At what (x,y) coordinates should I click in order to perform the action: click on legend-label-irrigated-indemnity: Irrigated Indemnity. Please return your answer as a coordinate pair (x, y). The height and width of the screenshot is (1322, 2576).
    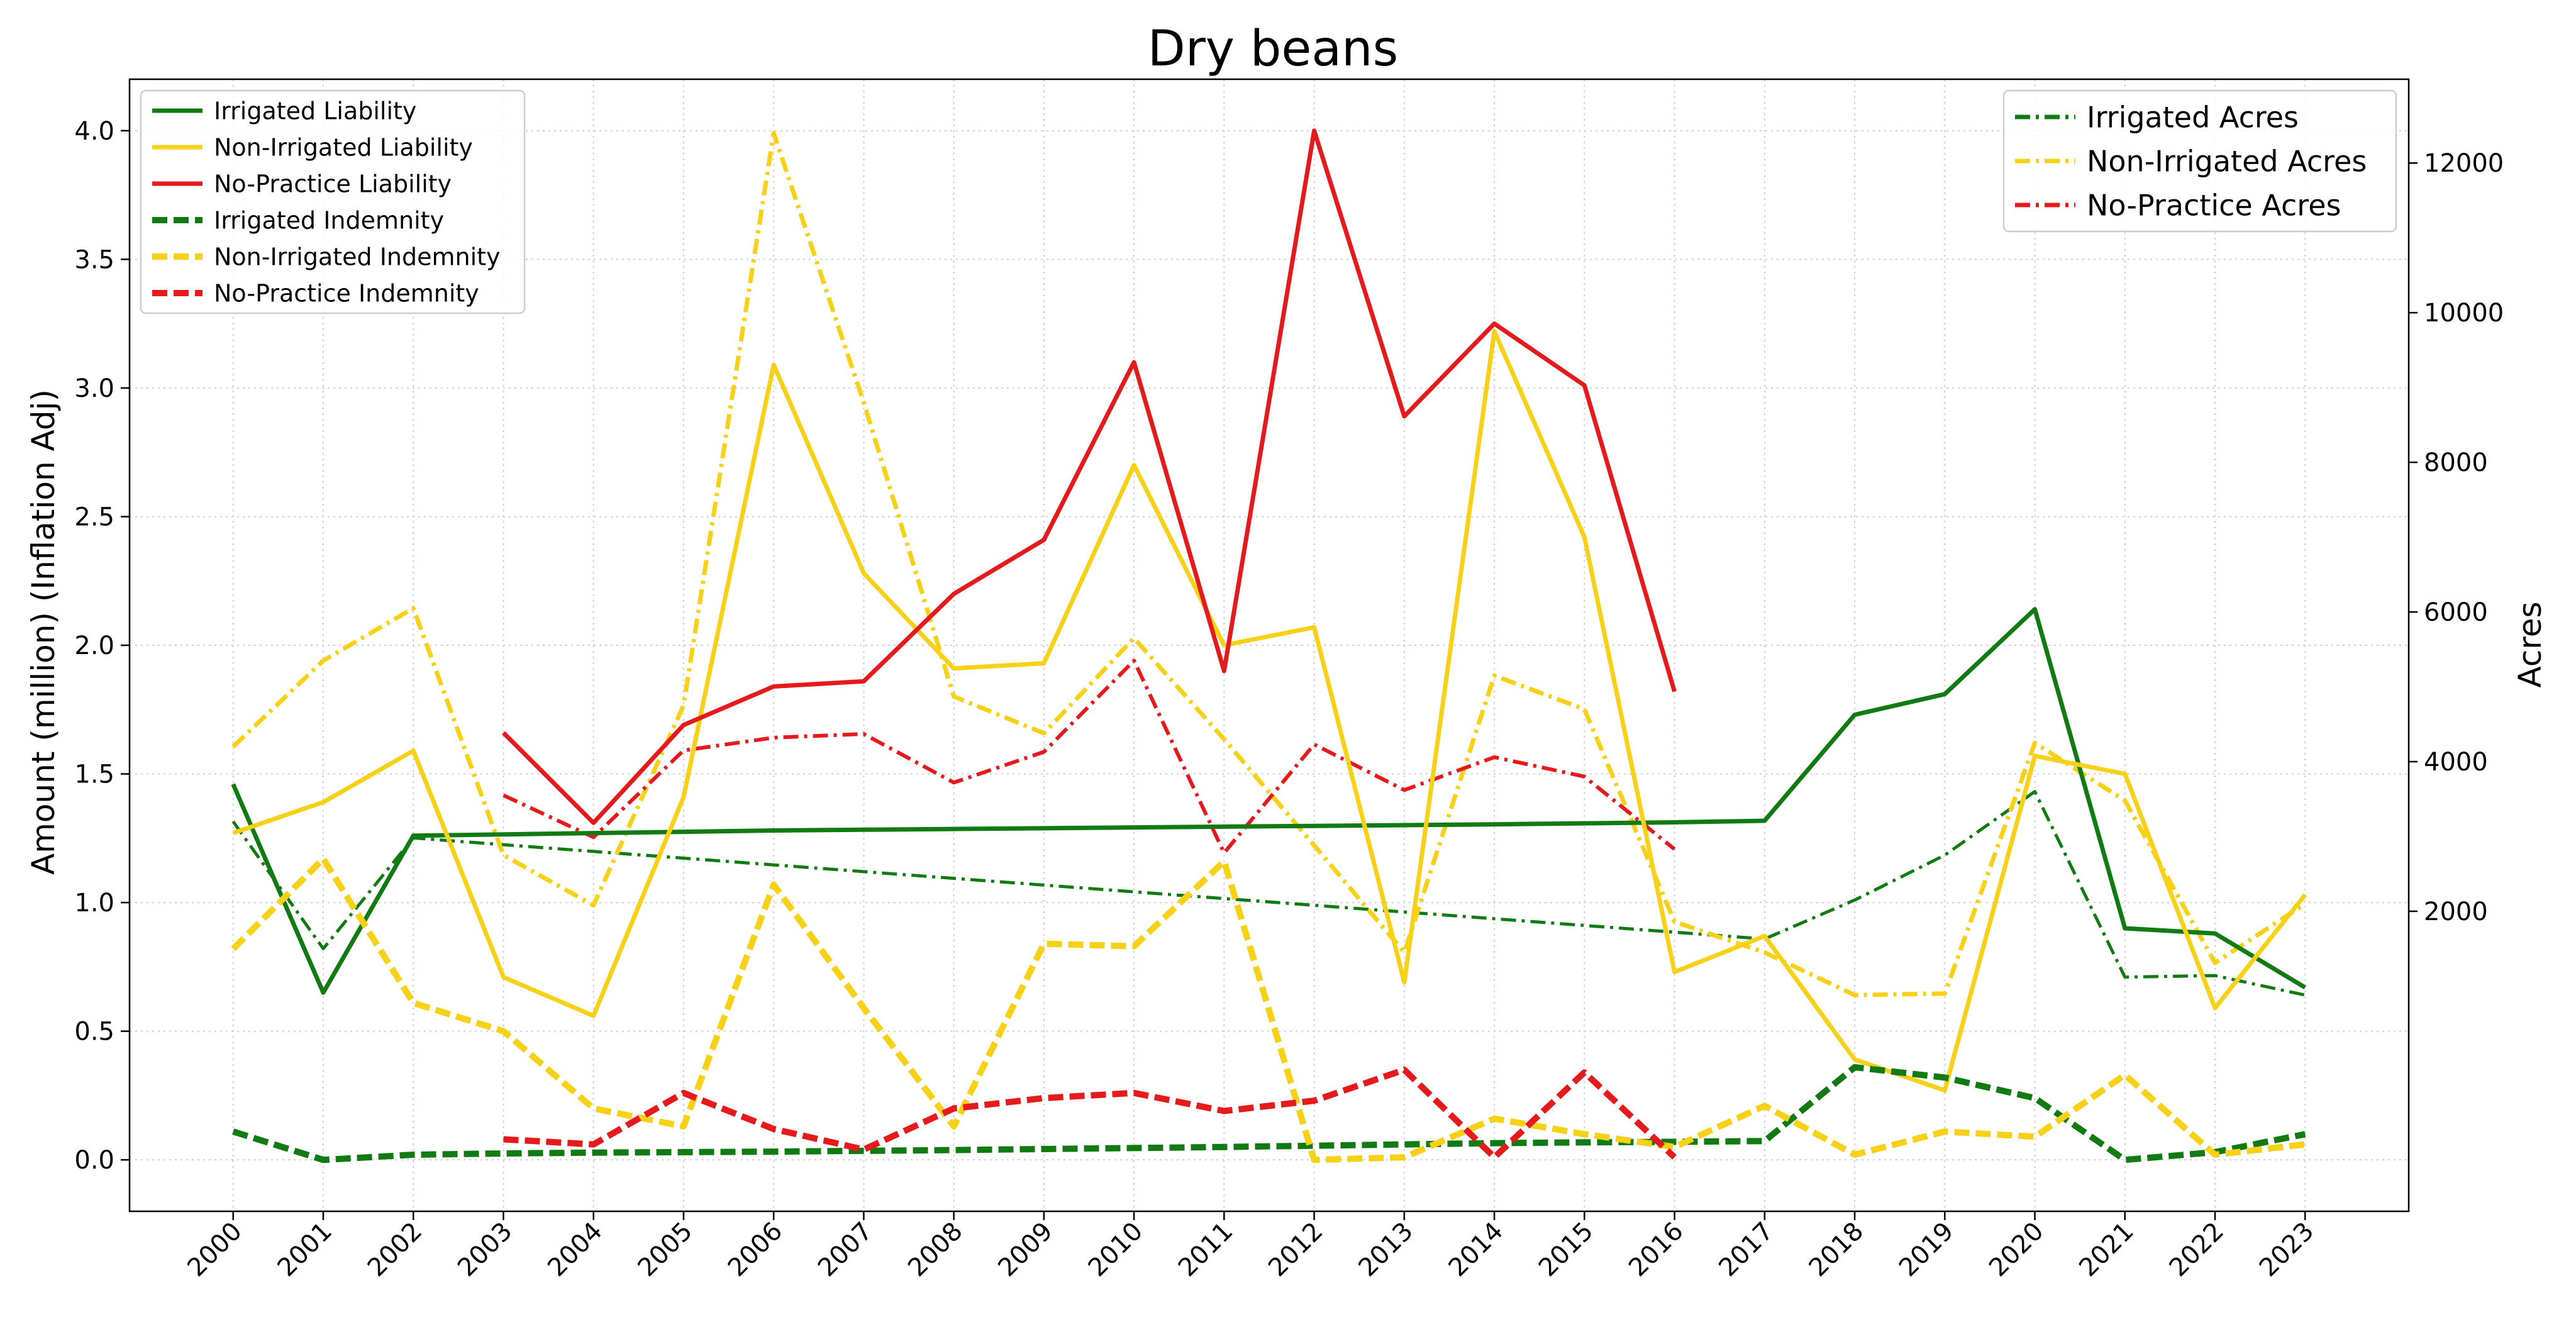
    Looking at the image, I should click on (329, 221).